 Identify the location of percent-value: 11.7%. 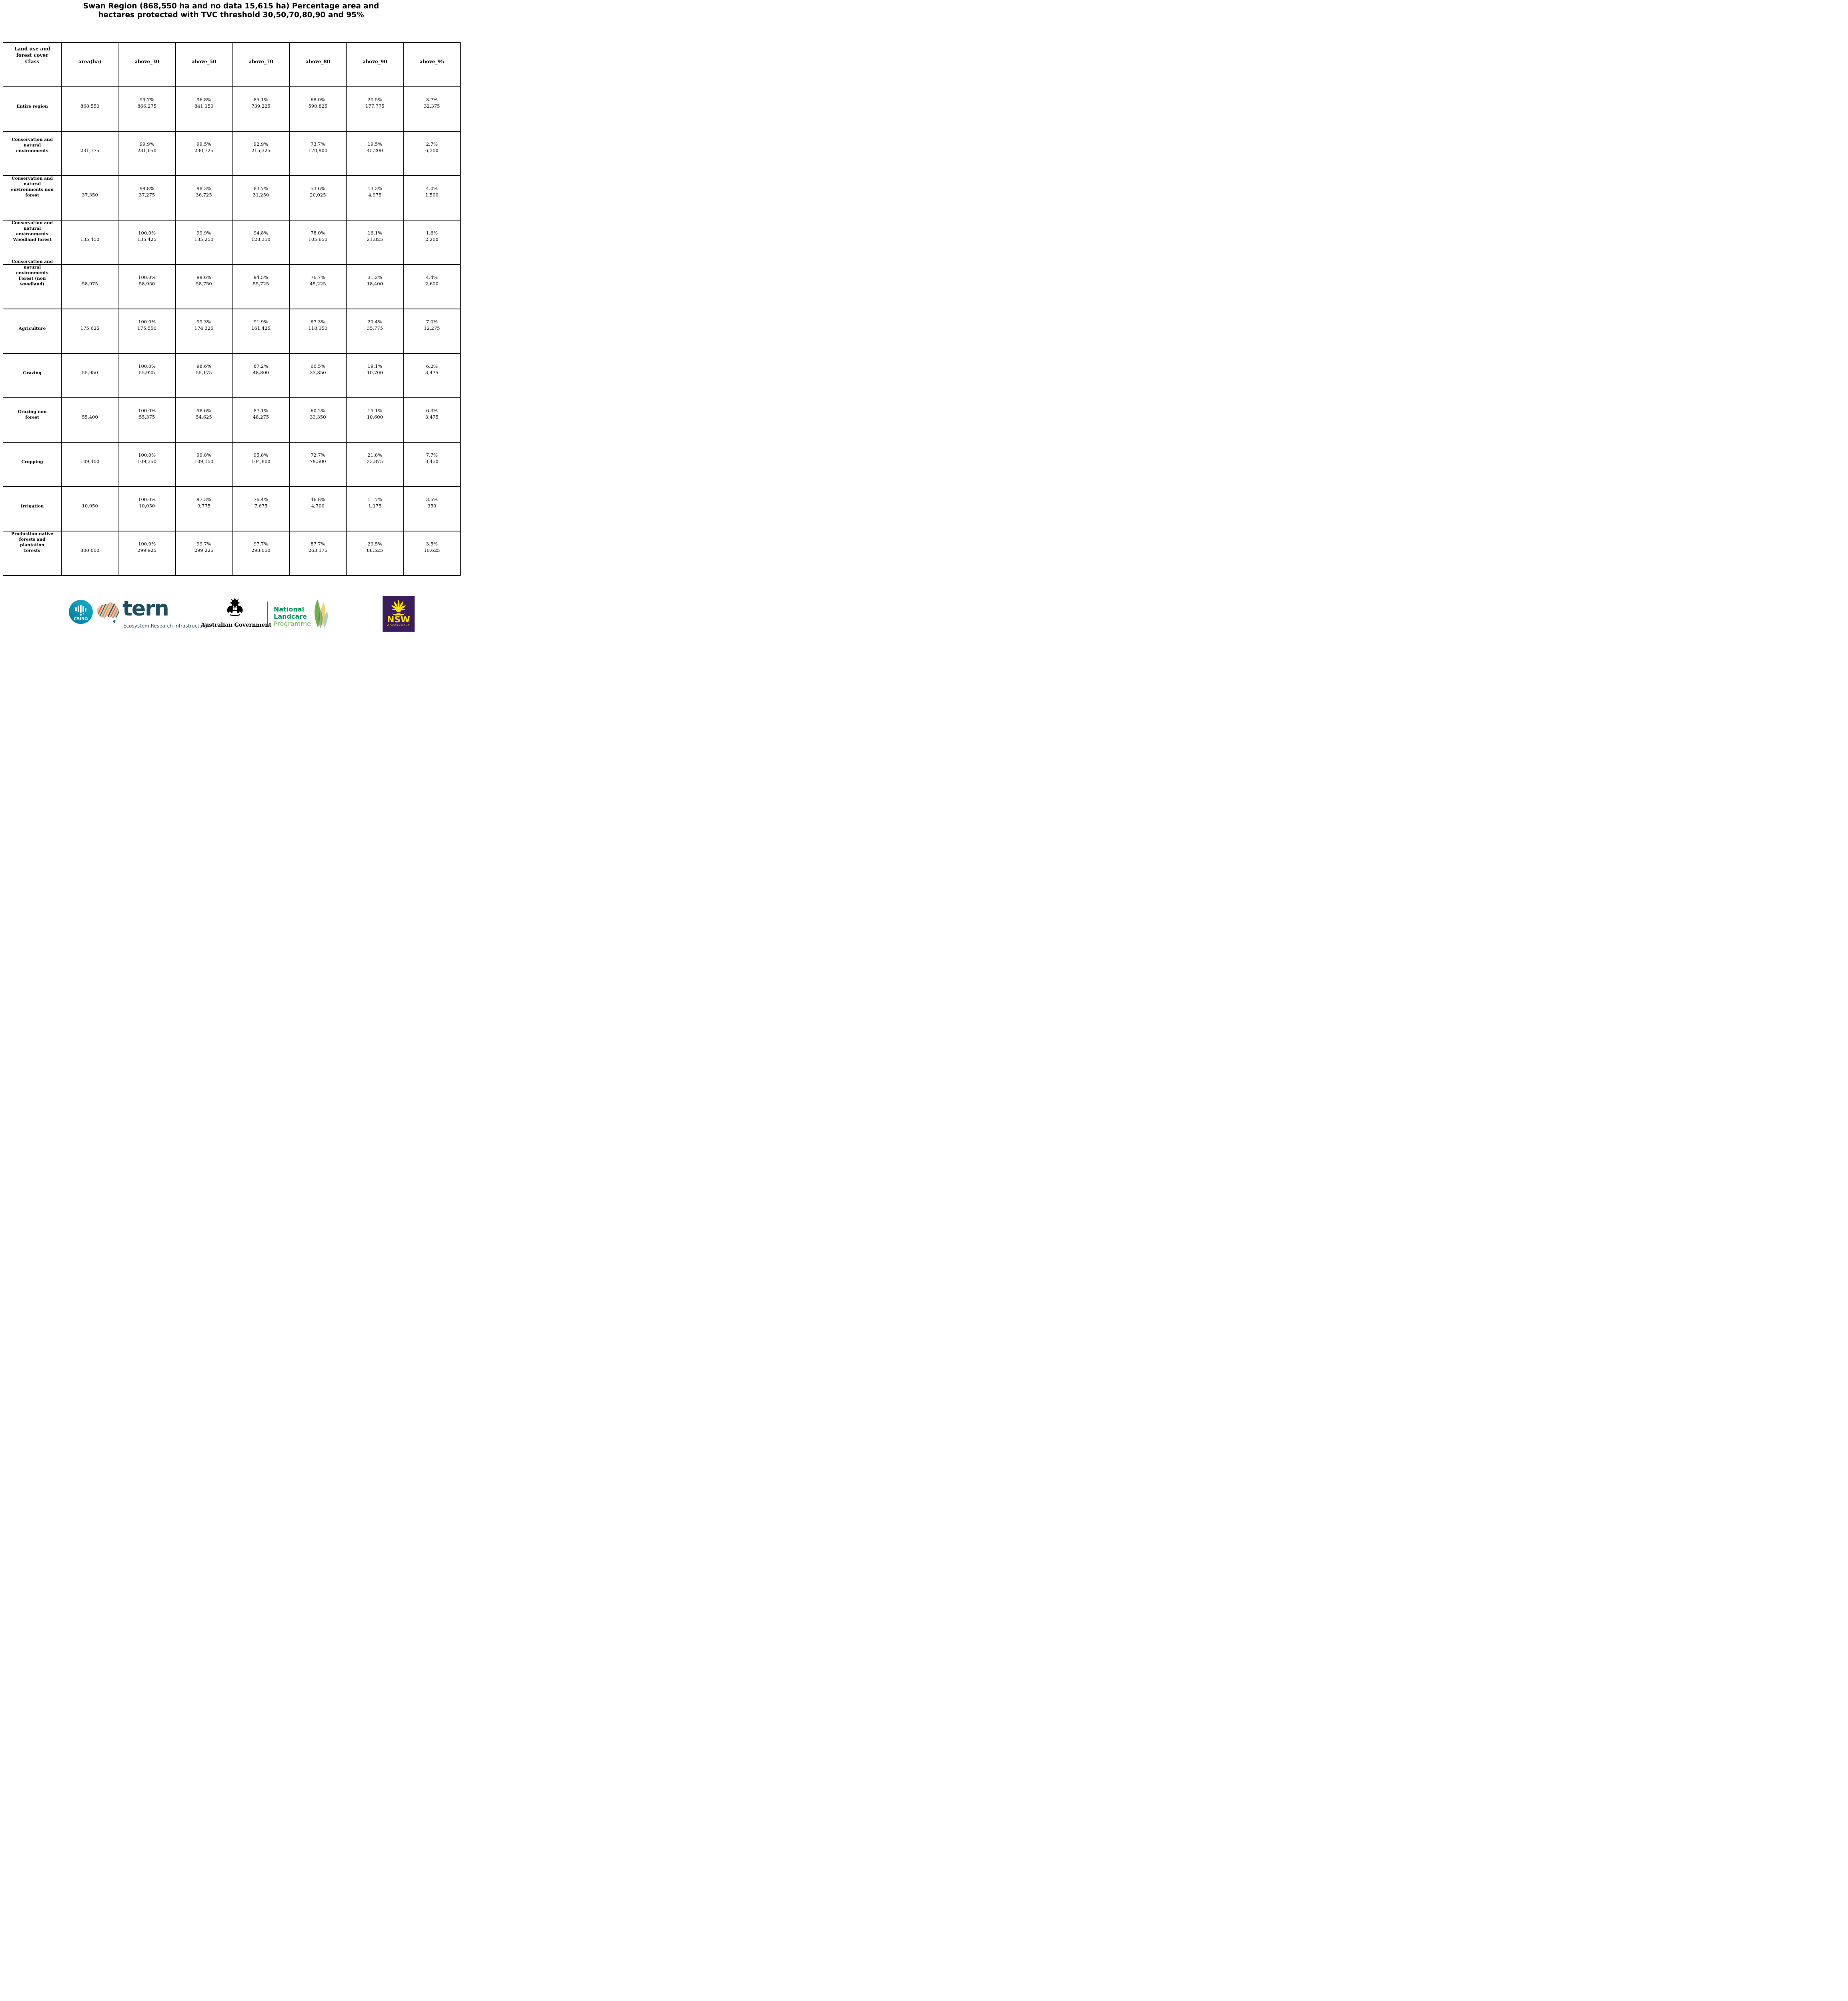
(375, 499).